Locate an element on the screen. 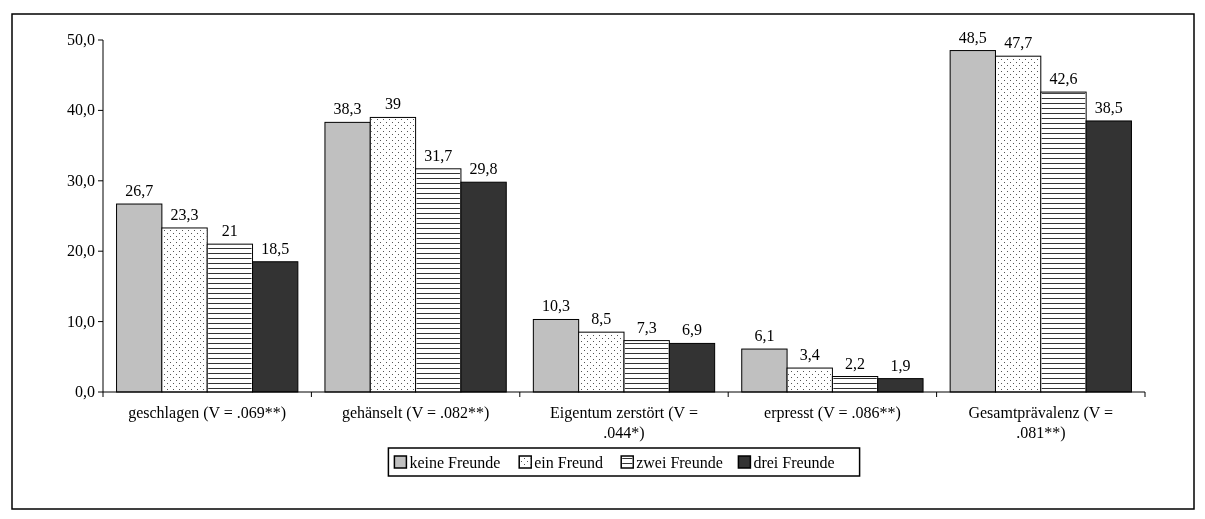 The height and width of the screenshot is (519, 1205). data-label: 38,5 is located at coordinates (1108, 107).